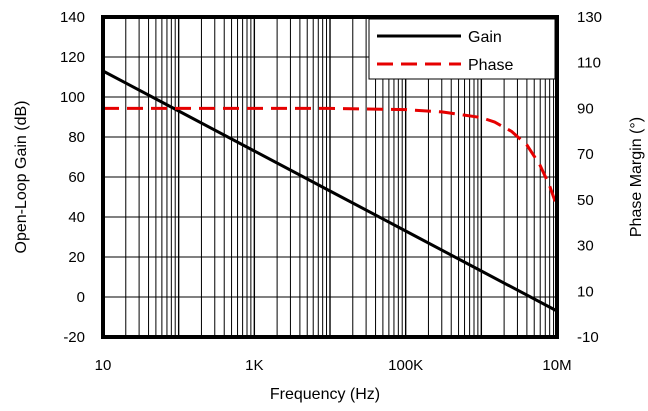 This screenshot has width=648, height=411. I want to click on y-right-tick-label: 30, so click(585, 246).